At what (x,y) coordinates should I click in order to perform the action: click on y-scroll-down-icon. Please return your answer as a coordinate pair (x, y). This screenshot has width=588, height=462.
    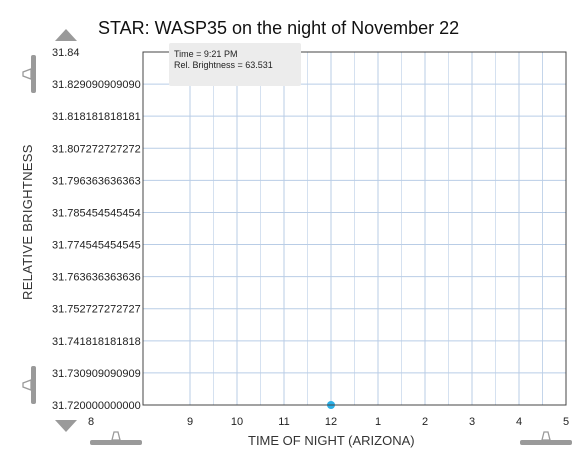
    Looking at the image, I should click on (66, 426).